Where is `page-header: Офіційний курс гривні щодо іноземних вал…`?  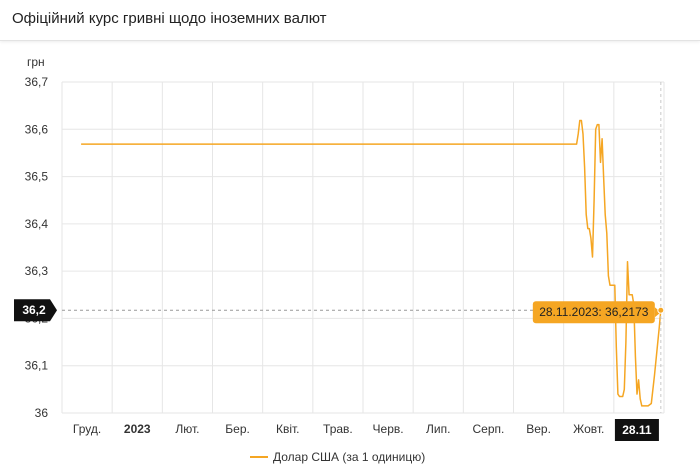 page-header: Офіційний курс гривні щодо іноземних вал… is located at coordinates (350, 20).